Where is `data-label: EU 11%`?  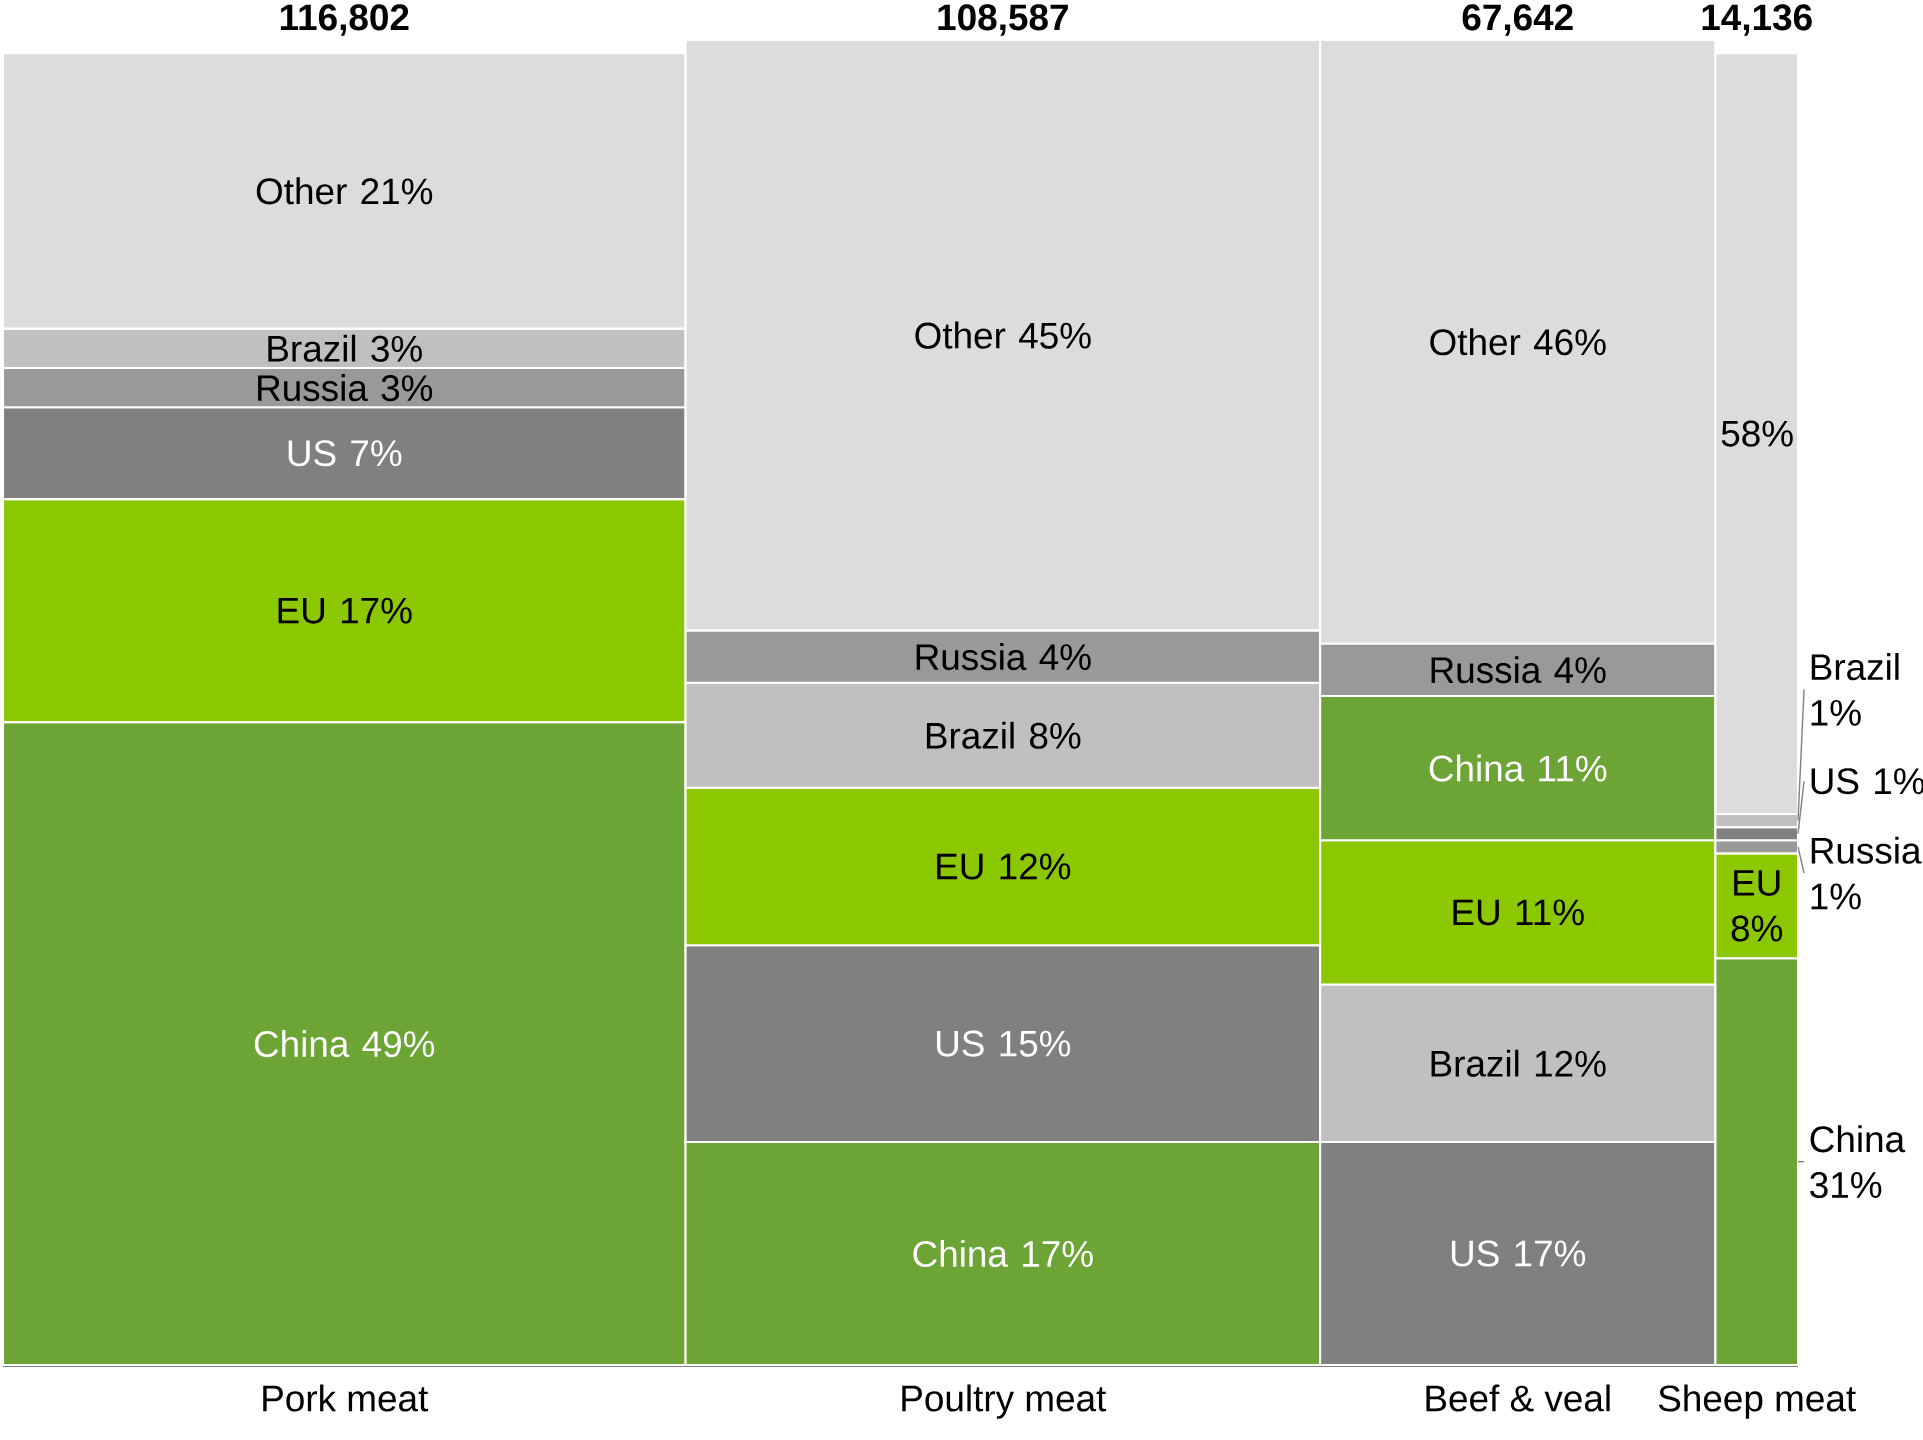
data-label: EU 11% is located at coordinates (1518, 912).